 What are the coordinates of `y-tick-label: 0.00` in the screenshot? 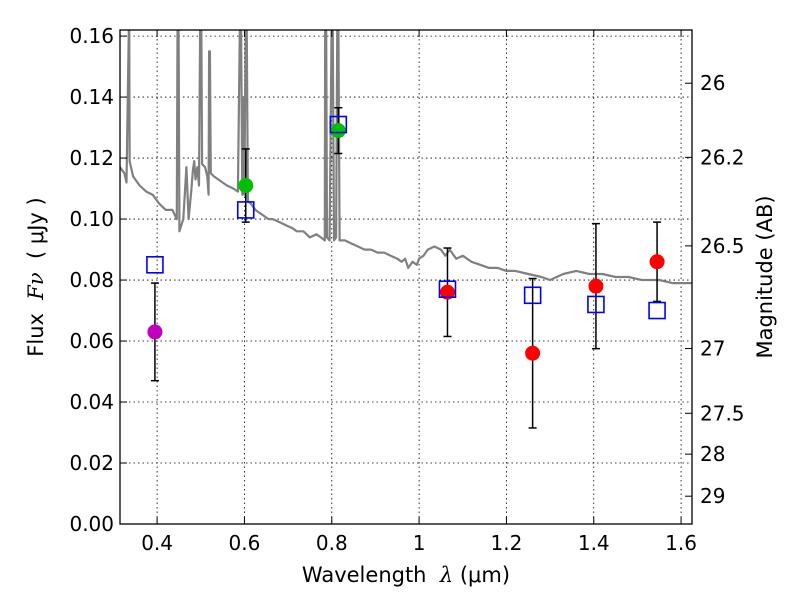 It's located at (91, 524).